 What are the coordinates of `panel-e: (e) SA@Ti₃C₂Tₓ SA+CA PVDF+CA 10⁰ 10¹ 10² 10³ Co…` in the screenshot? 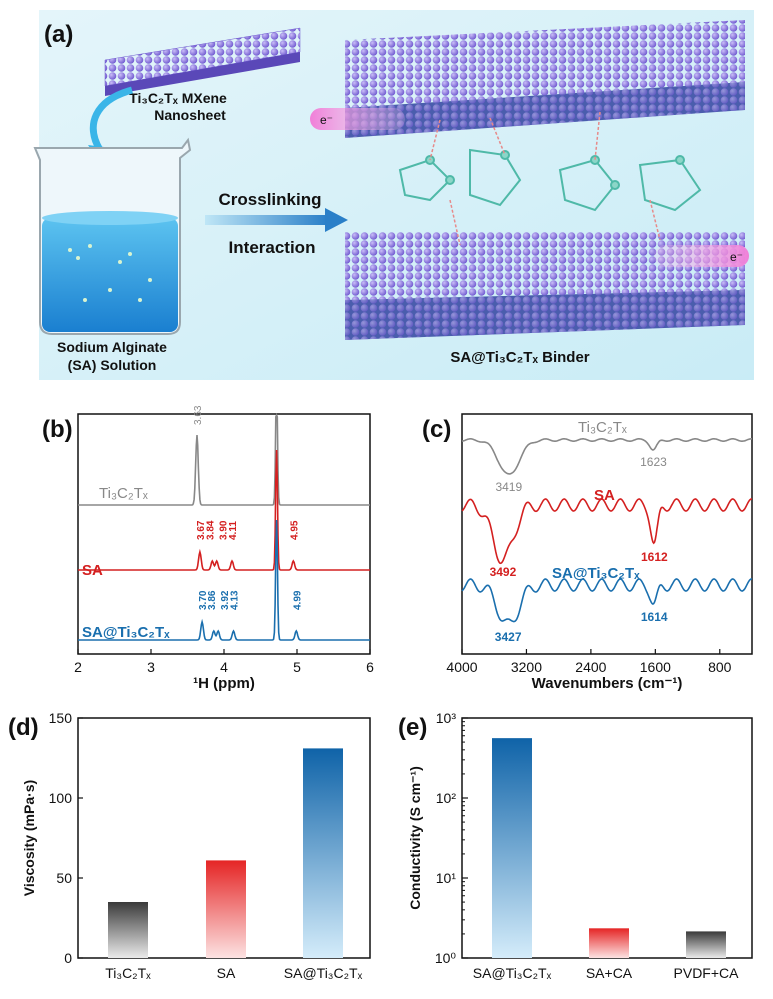 It's located at (575, 845).